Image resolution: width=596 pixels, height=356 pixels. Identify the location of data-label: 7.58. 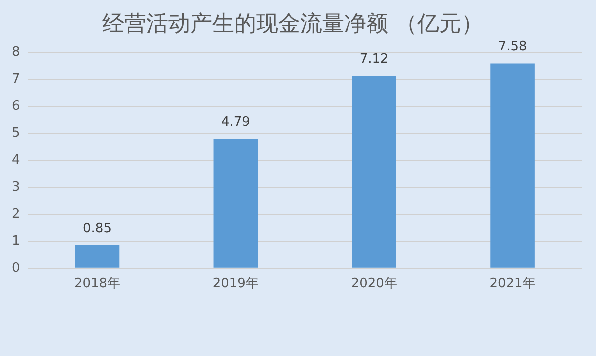
(513, 47).